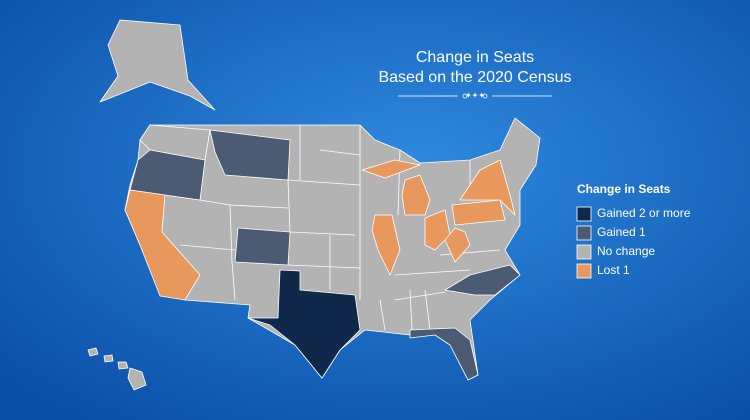 The height and width of the screenshot is (420, 750). Describe the element at coordinates (644, 213) in the screenshot. I see `legend-label: Gained 2 or more` at that location.